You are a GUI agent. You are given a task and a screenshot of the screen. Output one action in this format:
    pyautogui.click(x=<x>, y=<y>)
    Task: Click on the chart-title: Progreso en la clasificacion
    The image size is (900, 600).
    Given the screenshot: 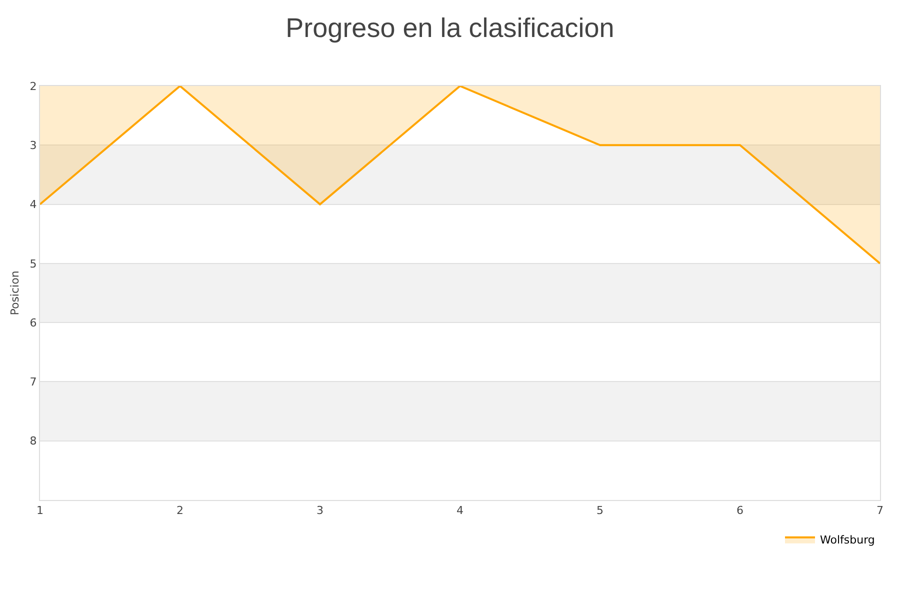 What is the action you would take?
    pyautogui.click(x=450, y=27)
    